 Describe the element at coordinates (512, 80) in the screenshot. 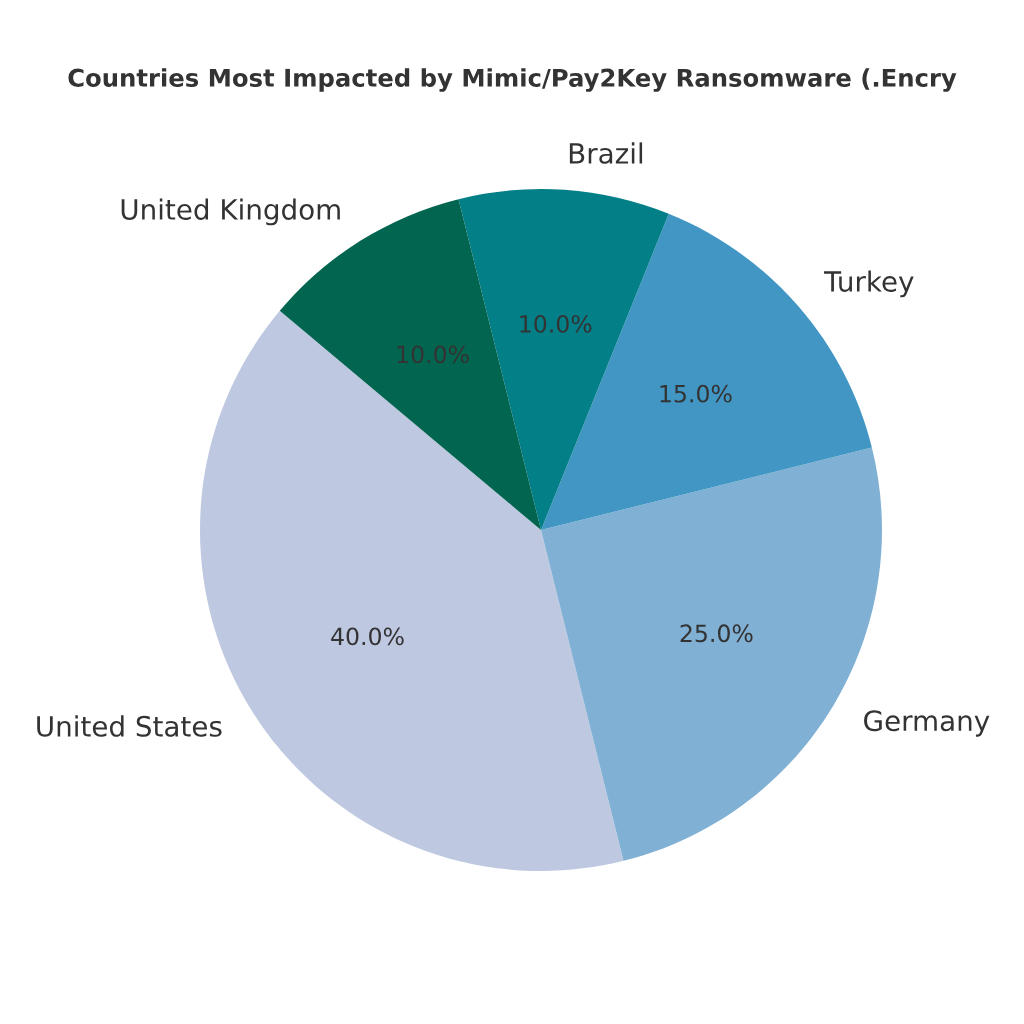

I see `chart-title: Countries Most Impacted by Mimic/Pay2Key Ransomware (.Encry` at that location.